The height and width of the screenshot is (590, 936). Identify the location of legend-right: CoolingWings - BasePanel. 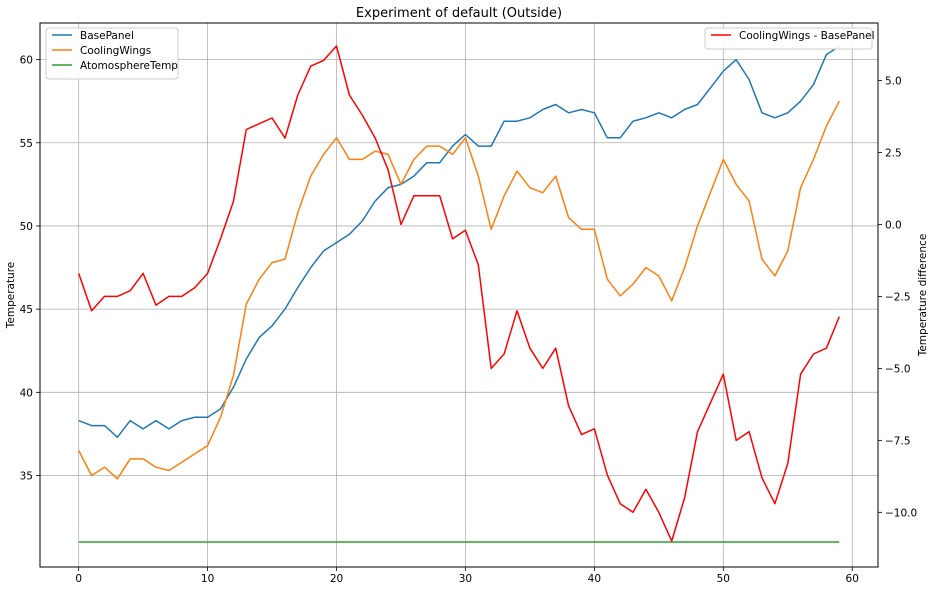
(789, 38).